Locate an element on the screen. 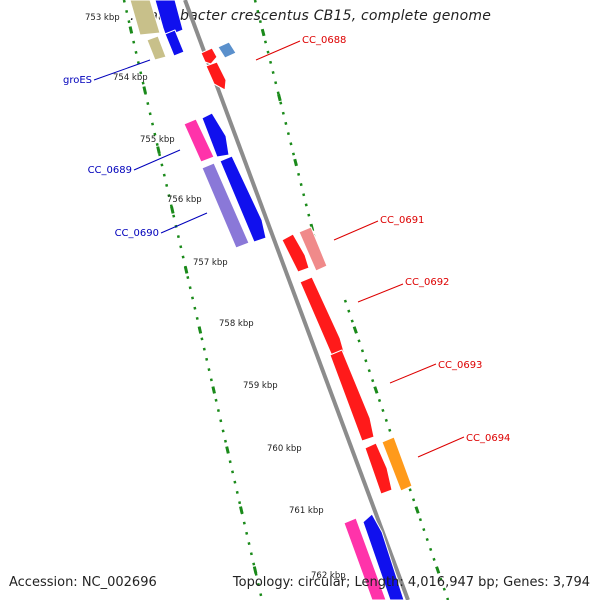  tick-label: 760 kbp is located at coordinates (284, 449).